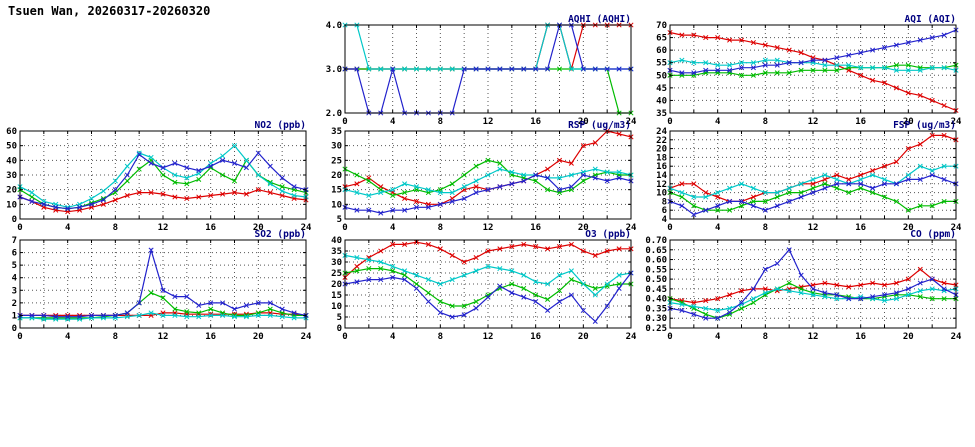 The height and width of the screenshot is (447, 975). What do you see at coordinates (477, 178) in the screenshot?
I see `chart-rsp: 0 4 8 12 16 20 24 5 10 15 20 25 30 35 RSP (ug/m3)` at bounding box center [477, 178].